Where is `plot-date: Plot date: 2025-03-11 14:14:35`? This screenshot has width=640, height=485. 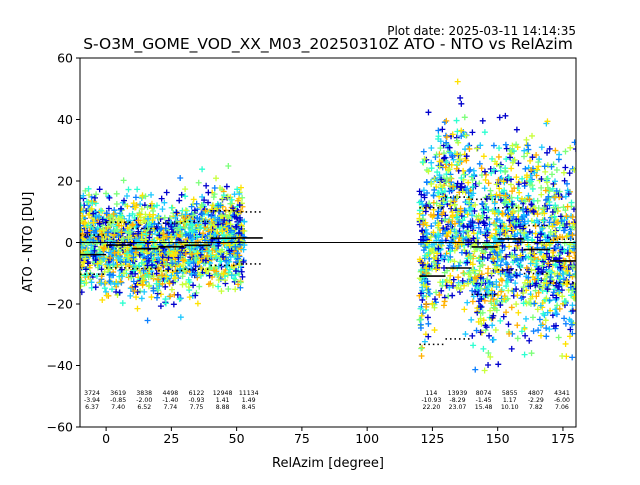
plot-date: Plot date: 2025-03-11 14:14:35 is located at coordinates (481, 31).